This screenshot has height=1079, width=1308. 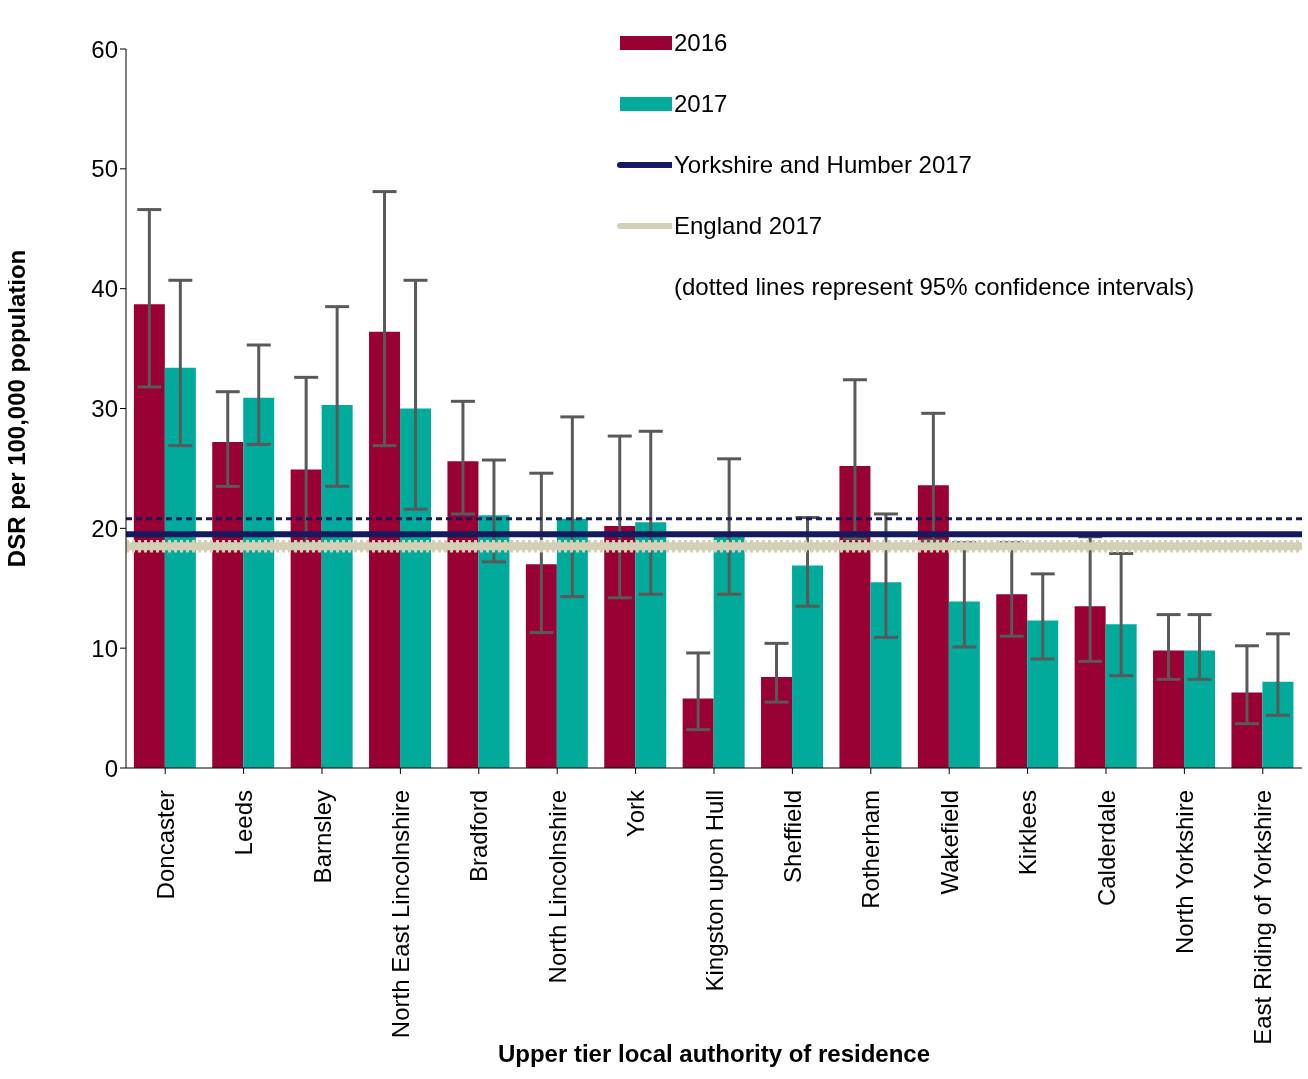 I want to click on legend-label: Yorkshire and Humber 2017, so click(x=823, y=164).